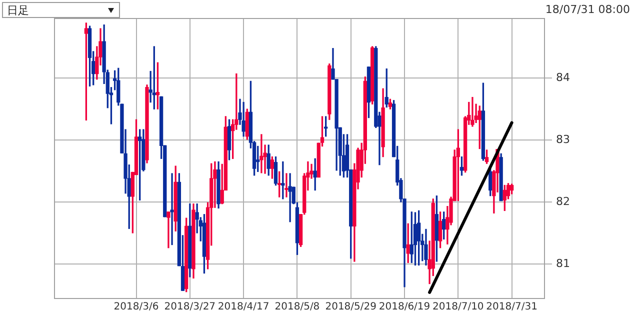 The image size is (640, 324). Describe the element at coordinates (563, 201) in the screenshot. I see `y-tick-label: 82` at that location.